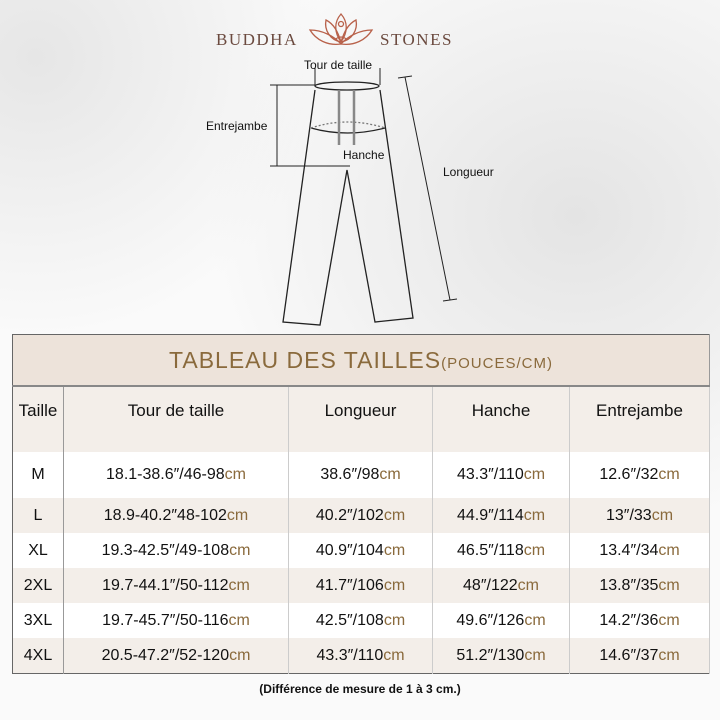 The width and height of the screenshot is (720, 720). What do you see at coordinates (347, 86) in the screenshot?
I see `waistband` at bounding box center [347, 86].